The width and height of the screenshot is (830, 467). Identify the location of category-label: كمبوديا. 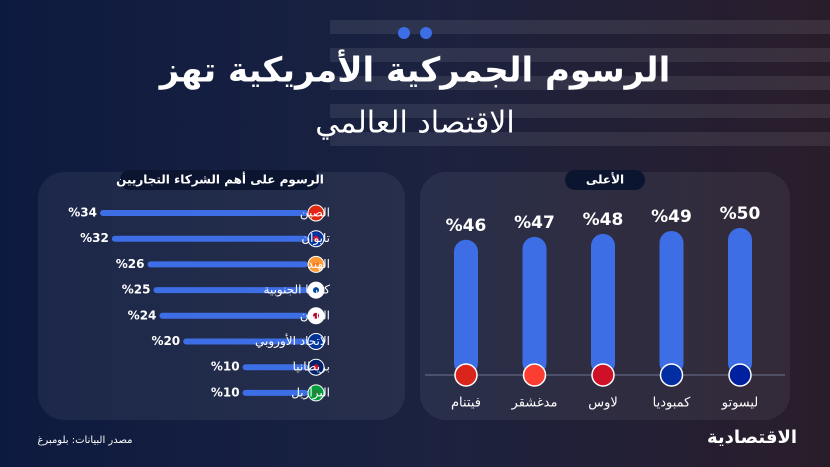
(672, 403).